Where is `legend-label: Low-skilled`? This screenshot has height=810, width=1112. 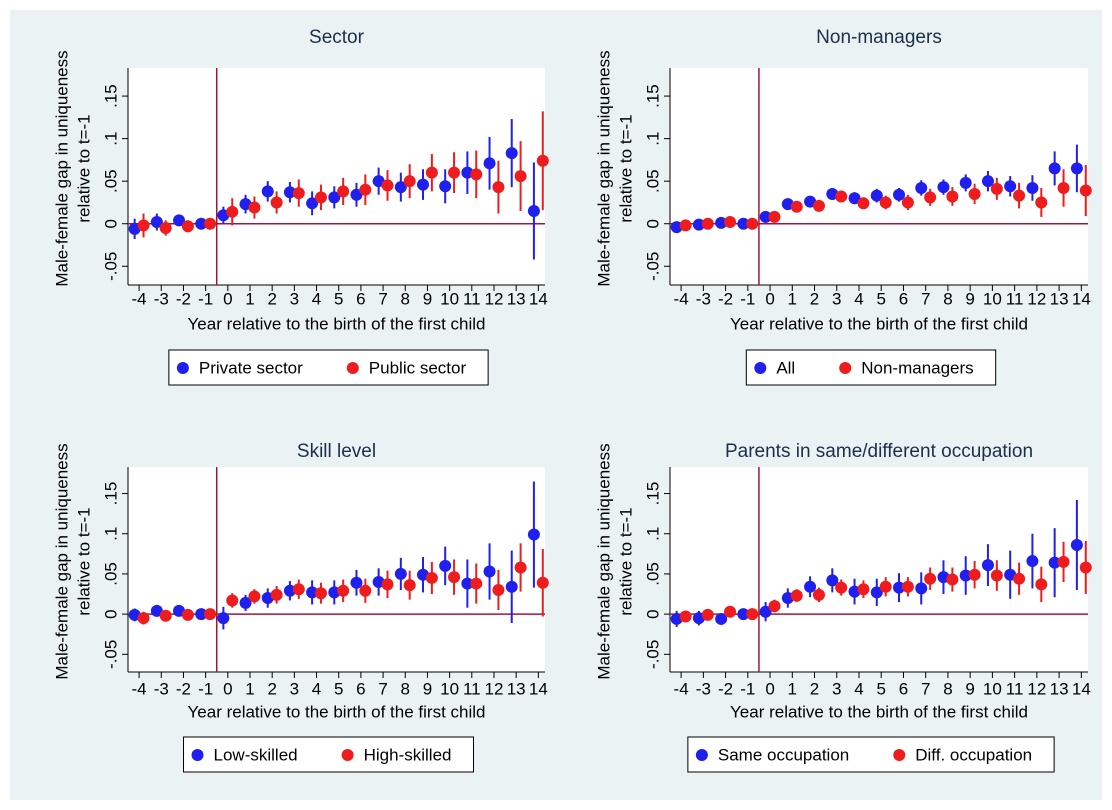 legend-label: Low-skilled is located at coordinates (256, 754).